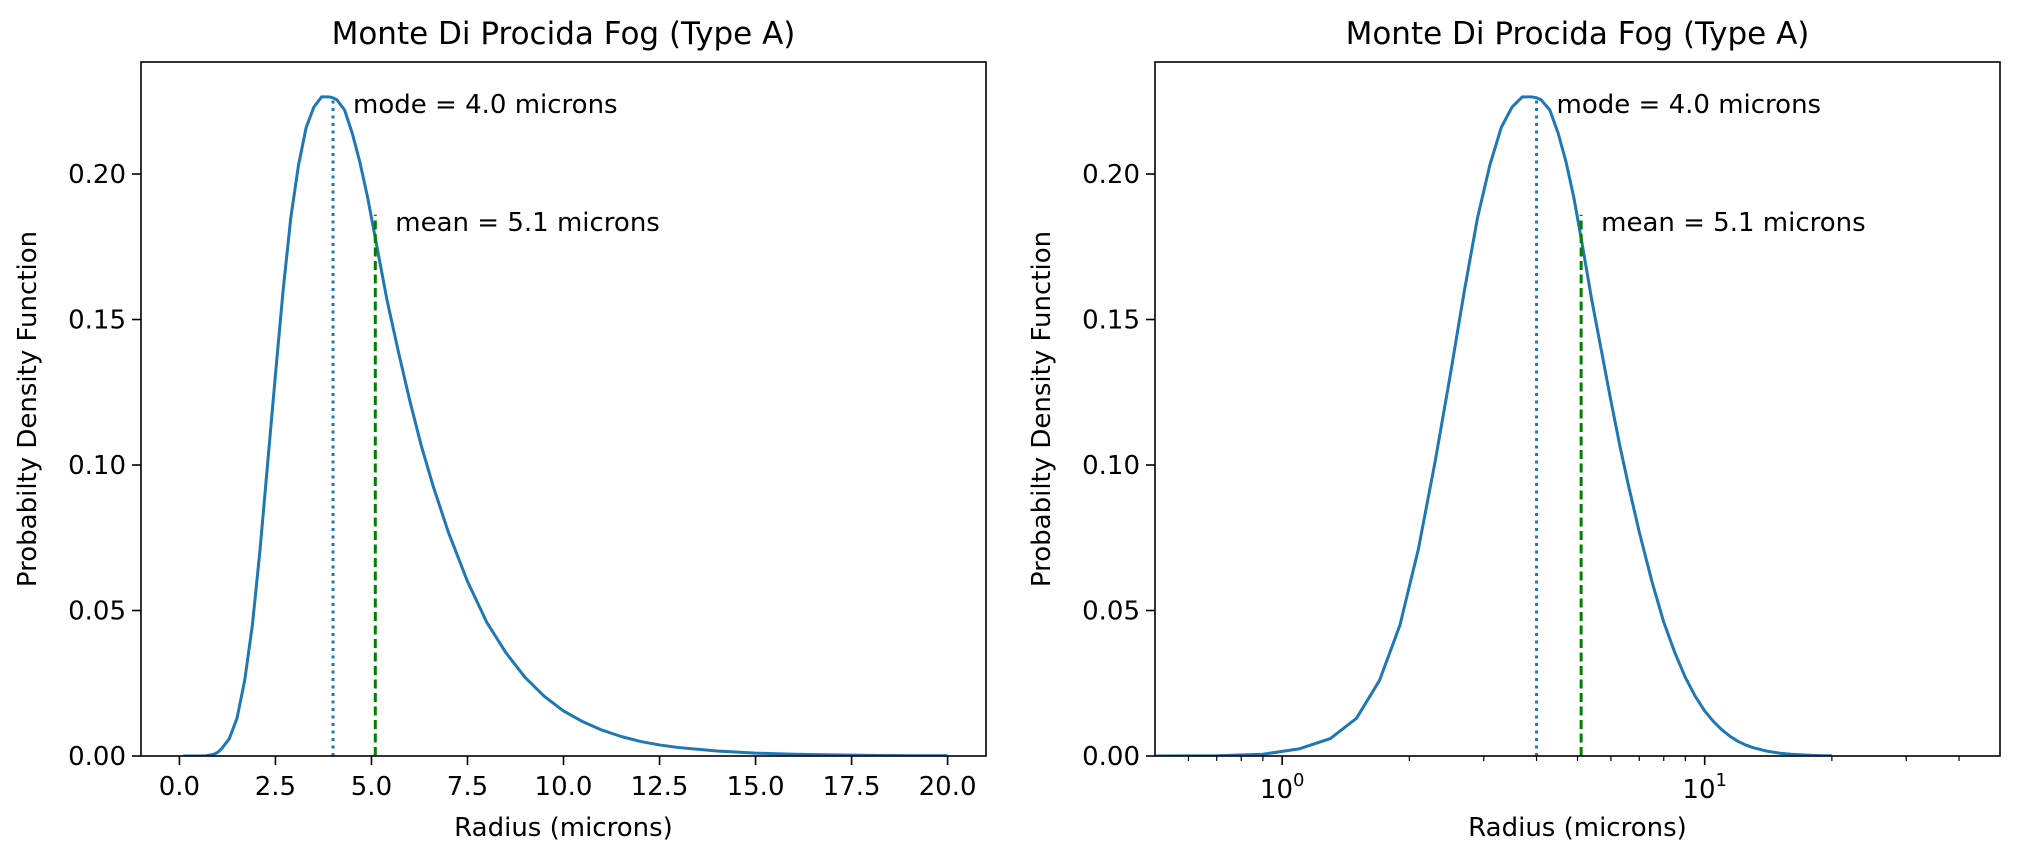  I want to click on x-tick-label: 2.5, so click(275, 787).